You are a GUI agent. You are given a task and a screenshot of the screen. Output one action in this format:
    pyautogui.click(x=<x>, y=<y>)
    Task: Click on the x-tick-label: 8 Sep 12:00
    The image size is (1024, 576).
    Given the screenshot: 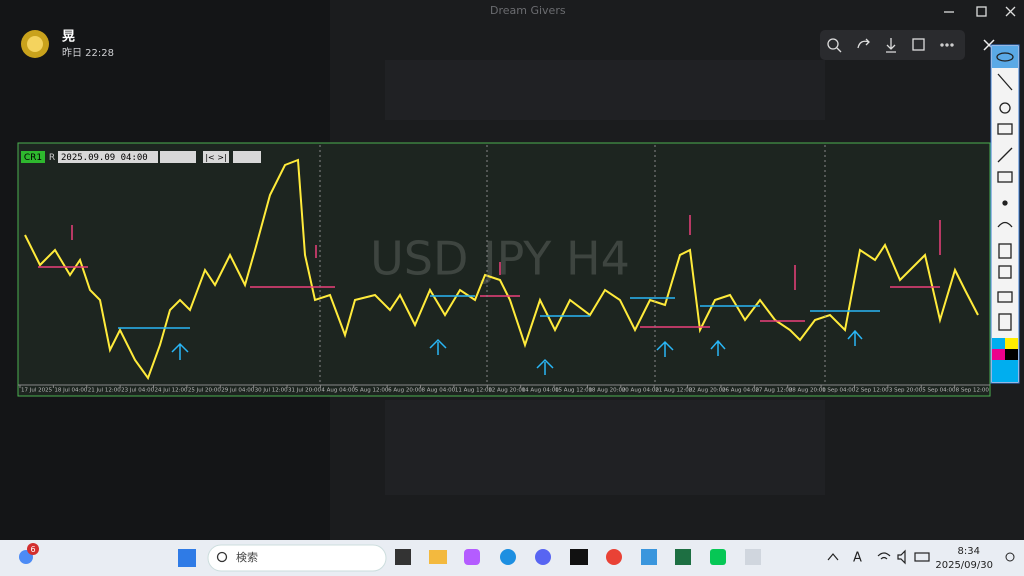 What is the action you would take?
    pyautogui.click(x=973, y=391)
    